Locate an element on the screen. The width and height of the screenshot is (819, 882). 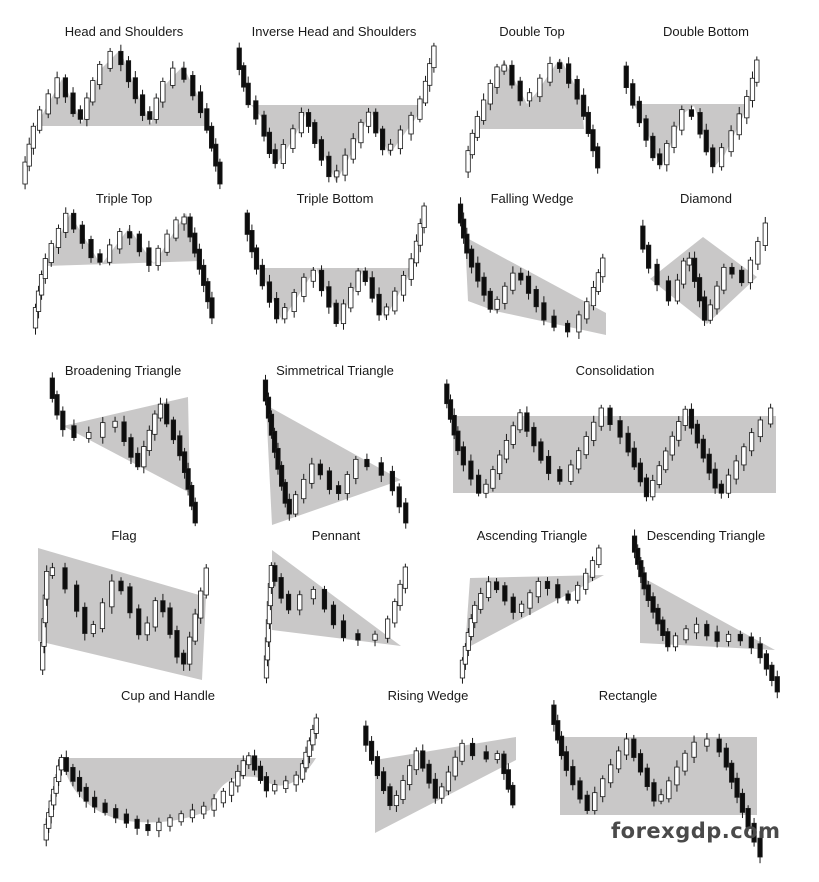
title-broadening-triangle: Broadening Triangle is located at coordinates (123, 370).